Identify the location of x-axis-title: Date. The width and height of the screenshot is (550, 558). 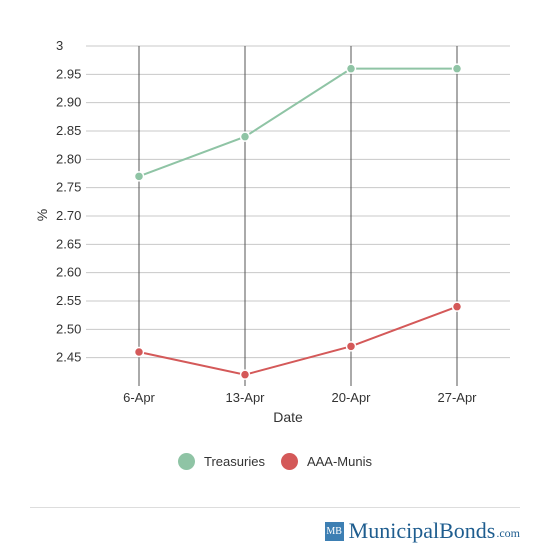
(288, 417).